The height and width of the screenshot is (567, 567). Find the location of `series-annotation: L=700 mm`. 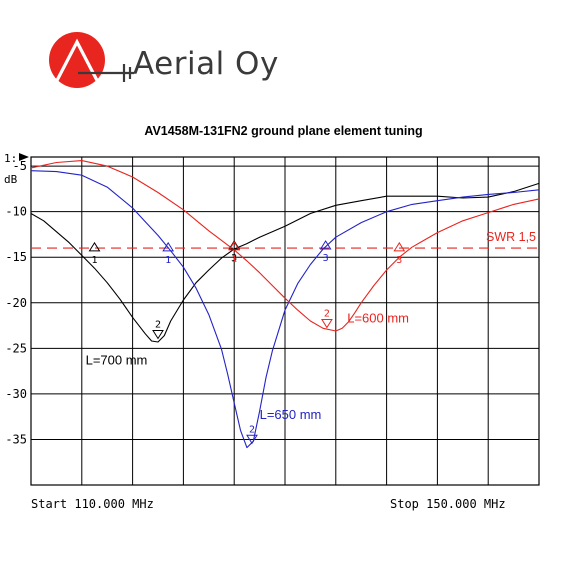

series-annotation: L=700 mm is located at coordinates (117, 359).